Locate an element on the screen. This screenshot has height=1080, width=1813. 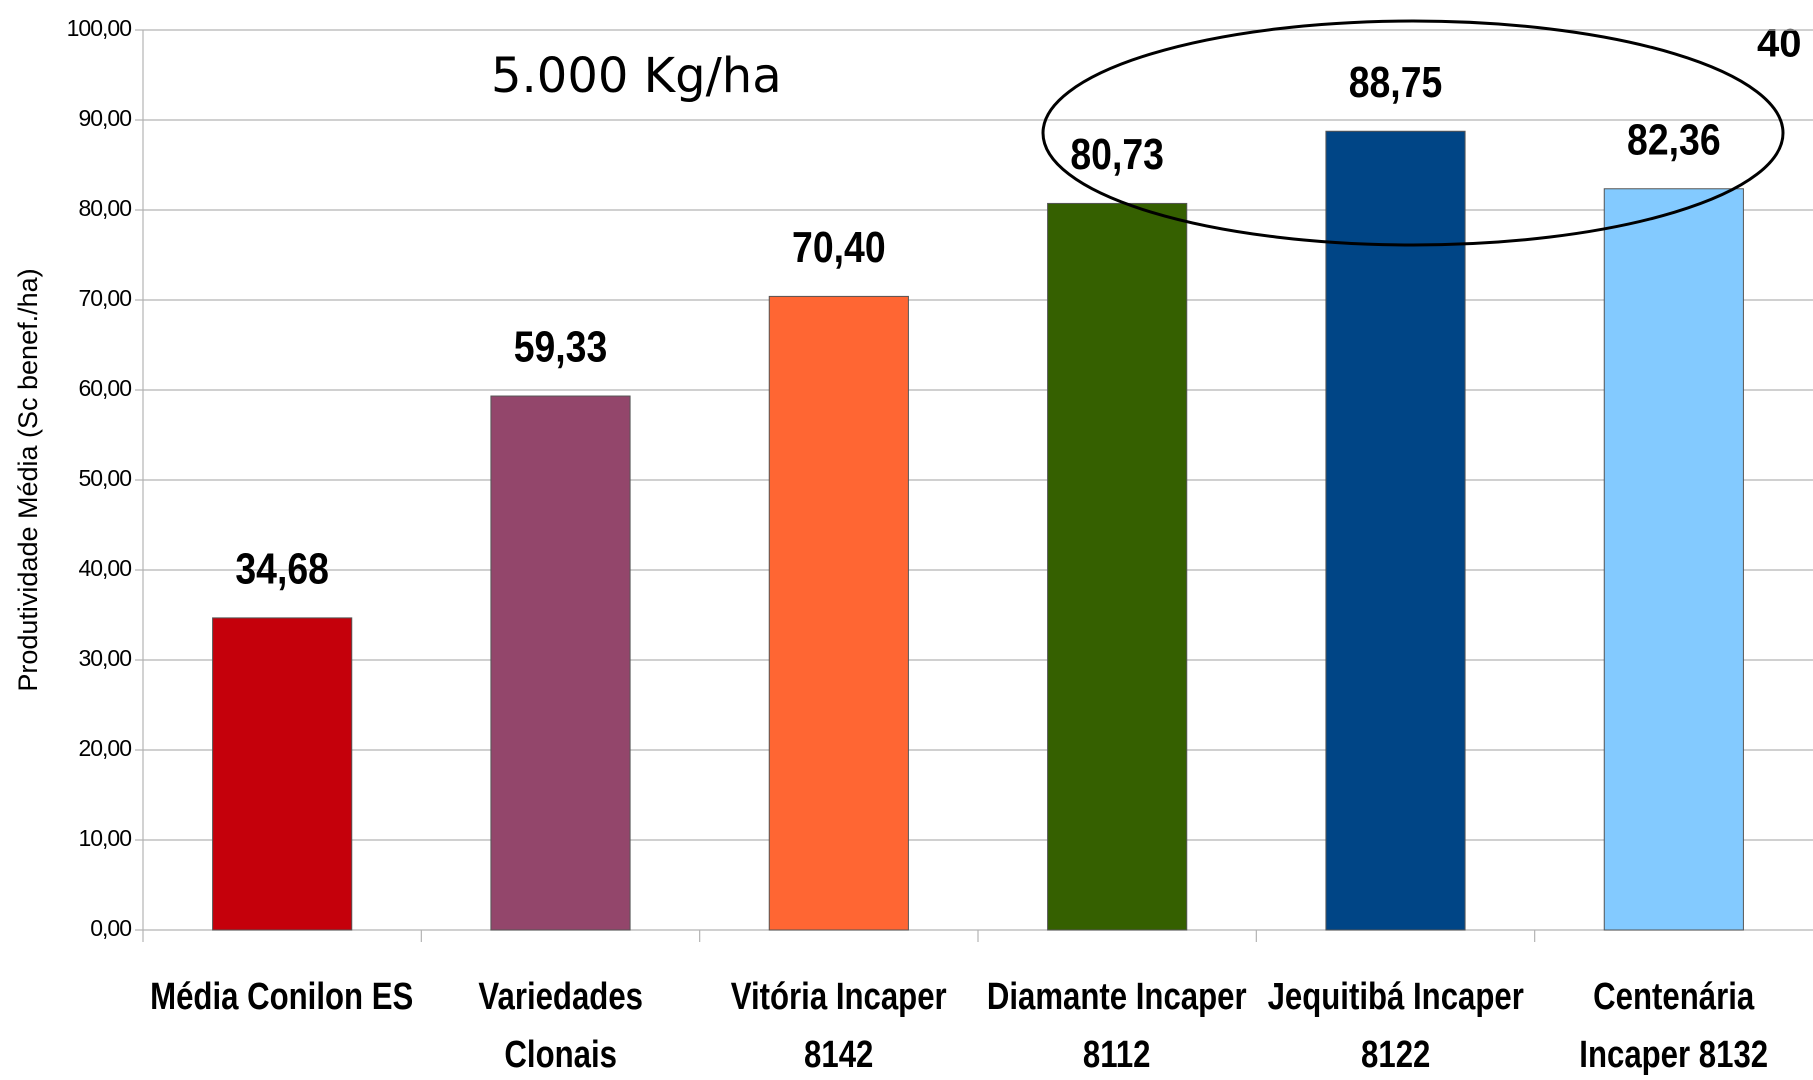
value-label: 82,36 is located at coordinates (1674, 140).